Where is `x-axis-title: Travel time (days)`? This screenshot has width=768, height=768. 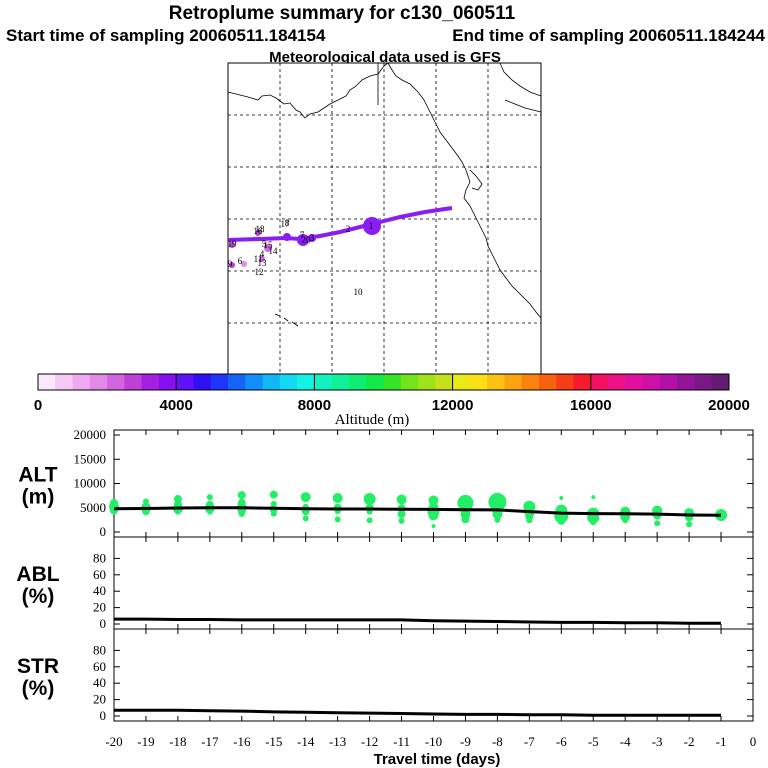
x-axis-title: Travel time (days) is located at coordinates (437, 759).